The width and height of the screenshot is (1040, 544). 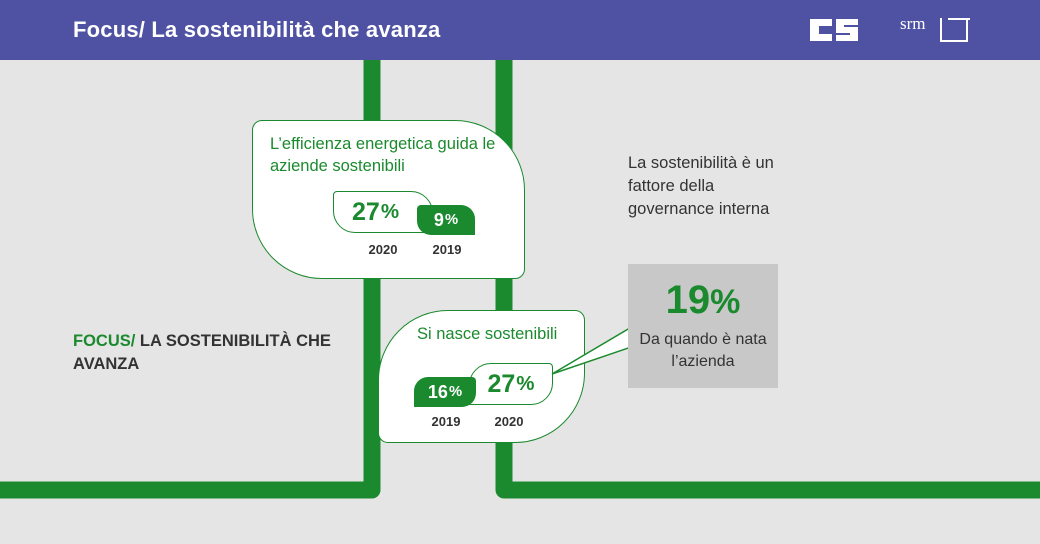 What do you see at coordinates (703, 326) in the screenshot?
I see `governance-stat-box: 19% Da quando è nata l’azienda` at bounding box center [703, 326].